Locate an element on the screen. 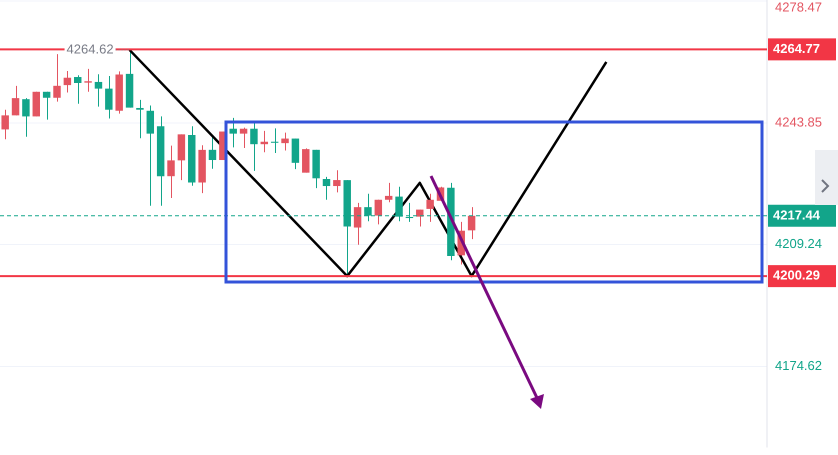 The height and width of the screenshot is (455, 838). annotation: 4264.62 is located at coordinates (90, 48).